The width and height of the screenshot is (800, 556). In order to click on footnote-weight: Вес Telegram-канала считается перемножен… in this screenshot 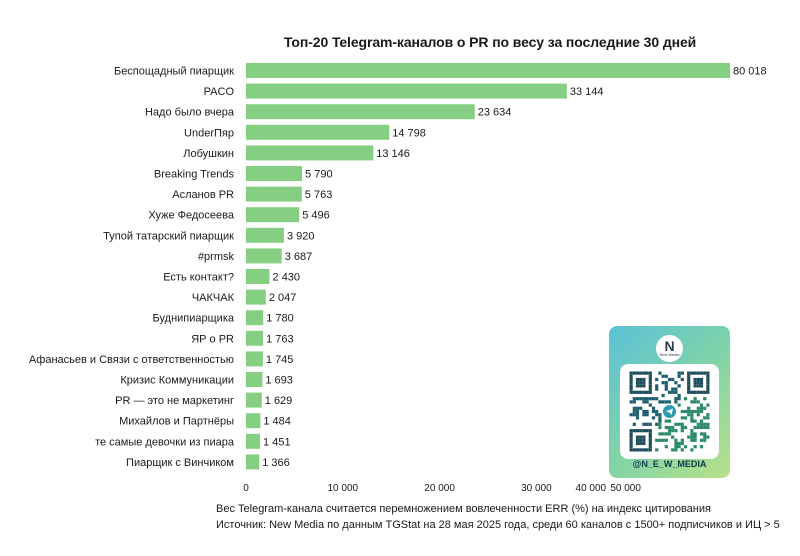, I will do `click(463, 509)`.